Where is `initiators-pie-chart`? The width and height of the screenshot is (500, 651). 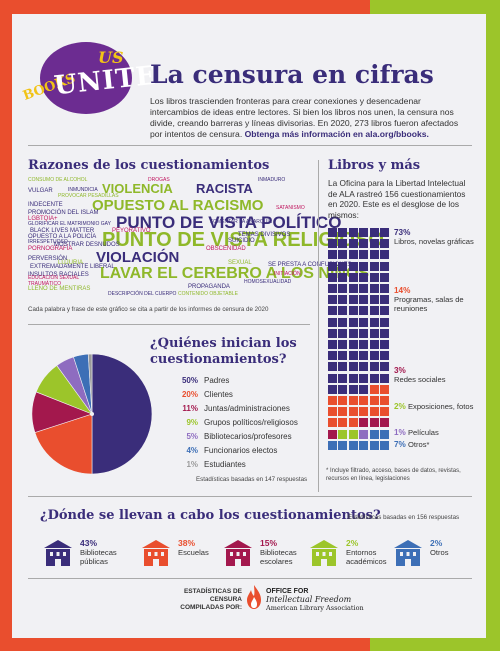
initiators-pie-chart is located at coordinates (92, 414).